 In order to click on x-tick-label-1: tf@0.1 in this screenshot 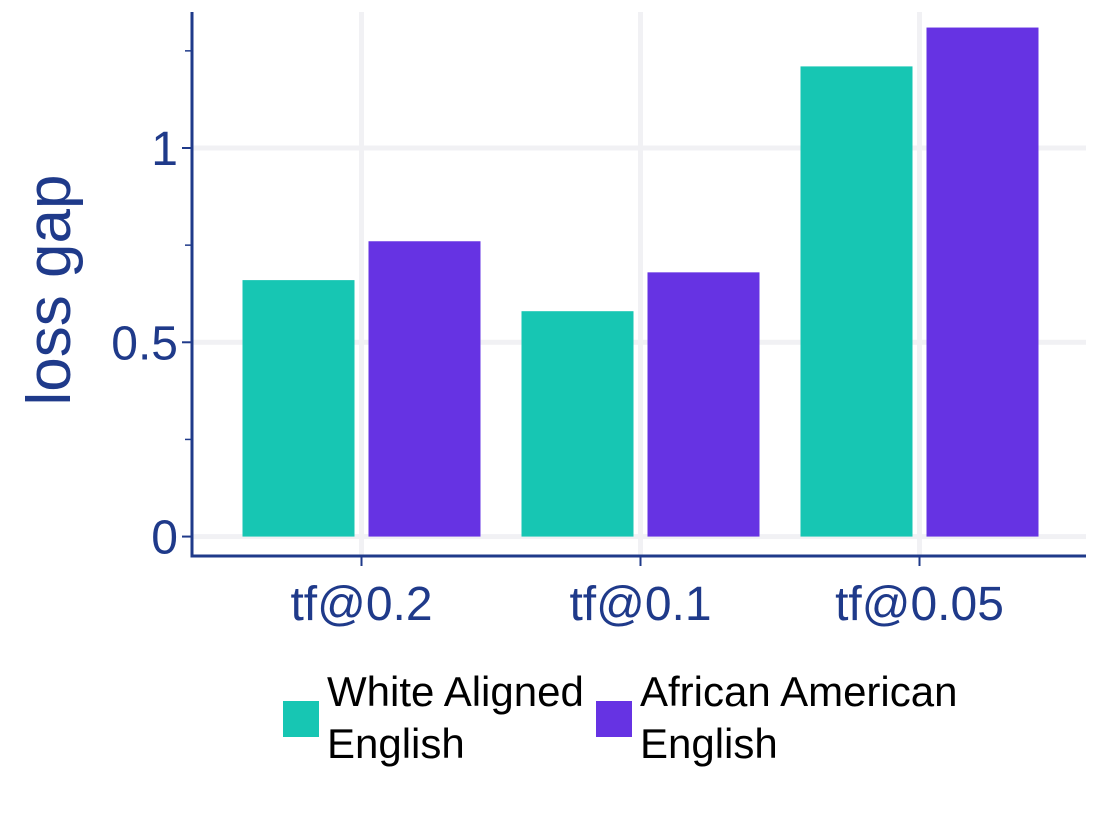, I will do `click(640, 604)`.